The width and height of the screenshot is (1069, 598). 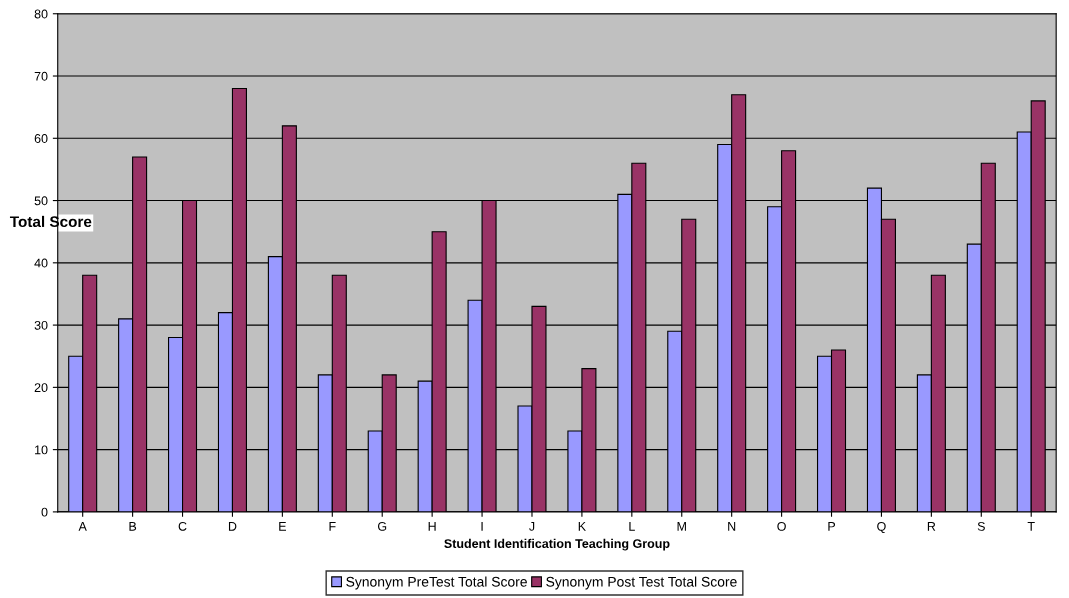 What do you see at coordinates (44, 512) in the screenshot?
I see `y-tick-label: 0` at bounding box center [44, 512].